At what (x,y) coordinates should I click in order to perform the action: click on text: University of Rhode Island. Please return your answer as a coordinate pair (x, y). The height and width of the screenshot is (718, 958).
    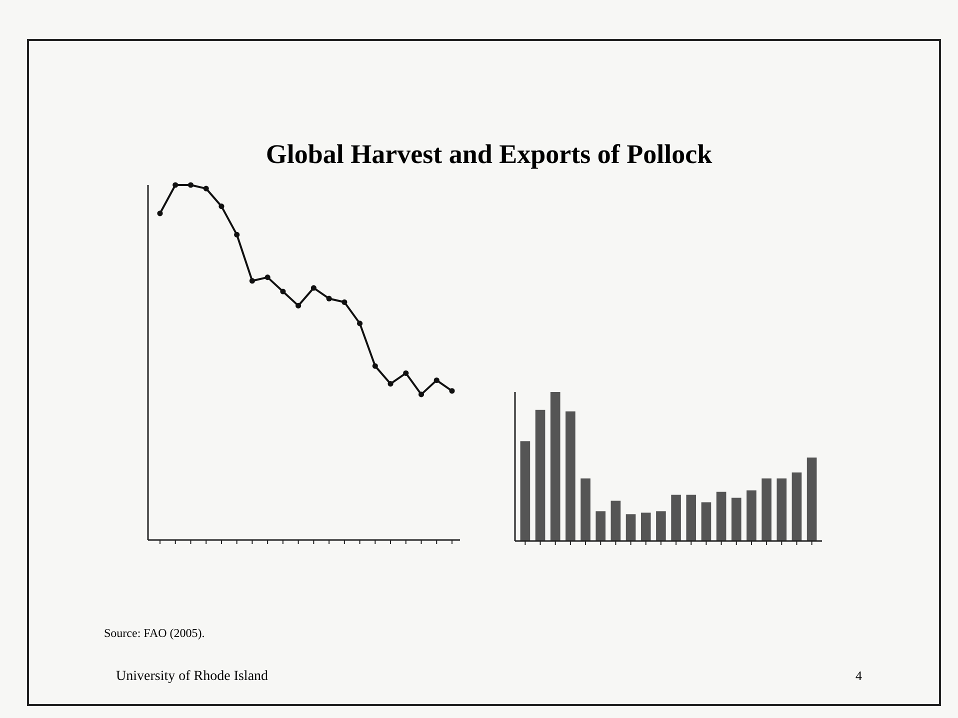
    Looking at the image, I should click on (192, 676).